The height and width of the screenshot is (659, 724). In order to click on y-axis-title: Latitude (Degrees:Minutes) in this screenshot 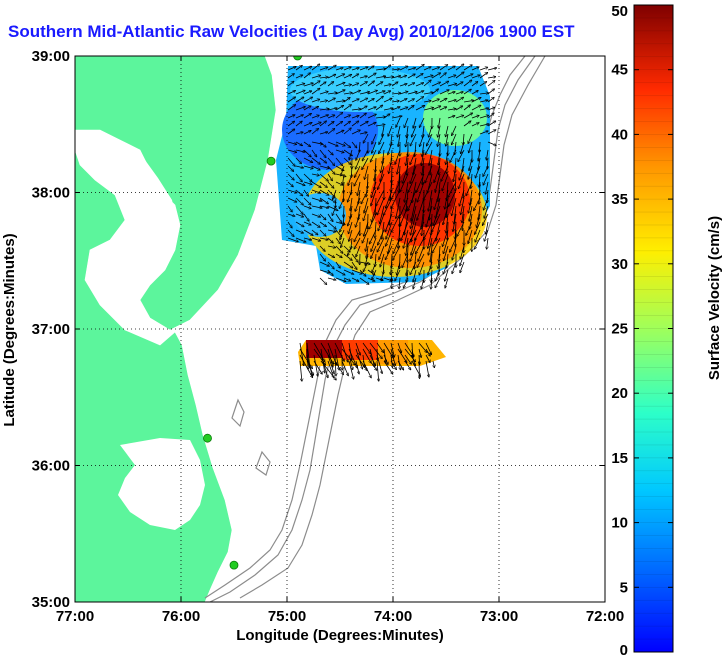, I will do `click(9, 329)`.